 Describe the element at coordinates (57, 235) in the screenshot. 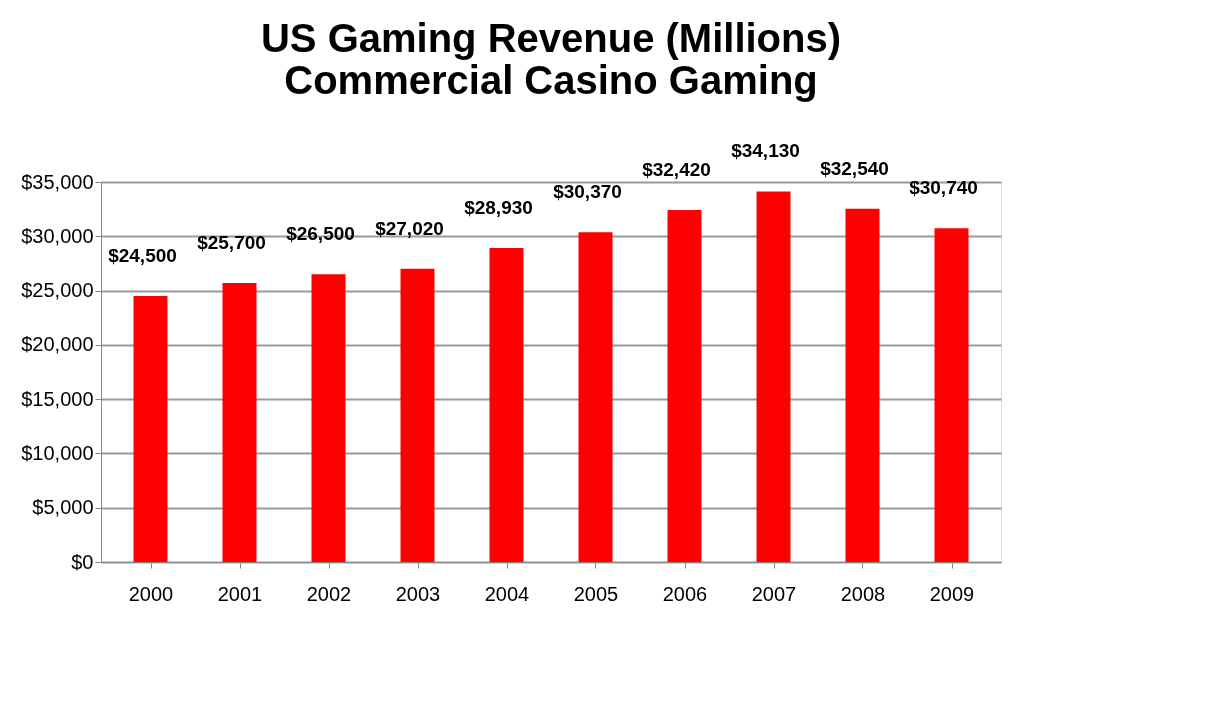

I see `y-tick-label: $30,000` at that location.